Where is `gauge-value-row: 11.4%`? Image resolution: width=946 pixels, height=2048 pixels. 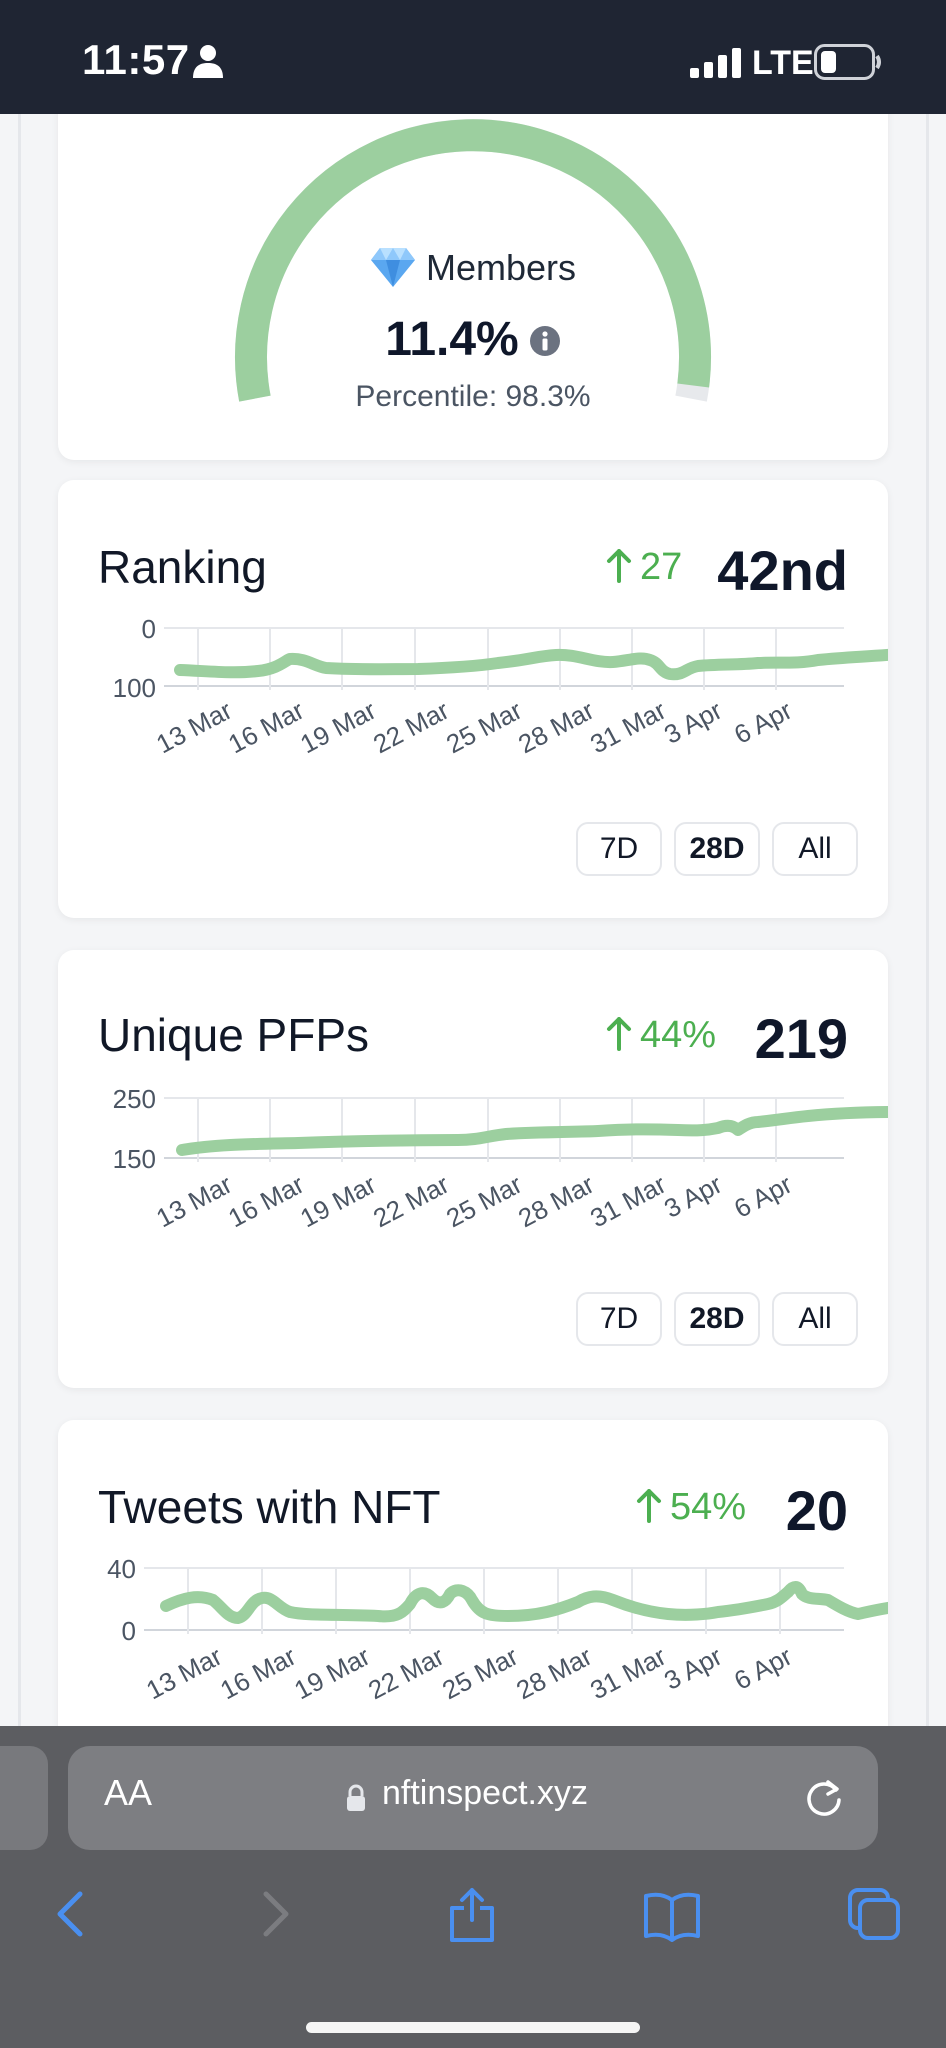 gauge-value-row: 11.4% is located at coordinates (473, 339).